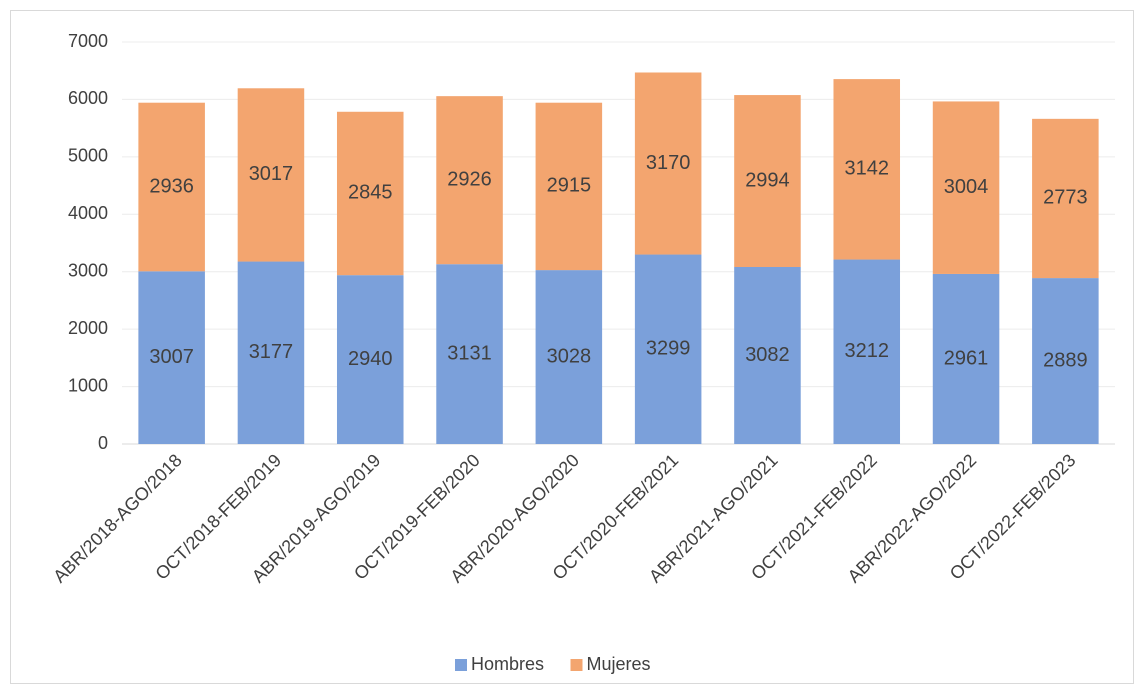 The image size is (1141, 694). Describe the element at coordinates (103, 443) in the screenshot. I see `y-tick-label: 0` at that location.